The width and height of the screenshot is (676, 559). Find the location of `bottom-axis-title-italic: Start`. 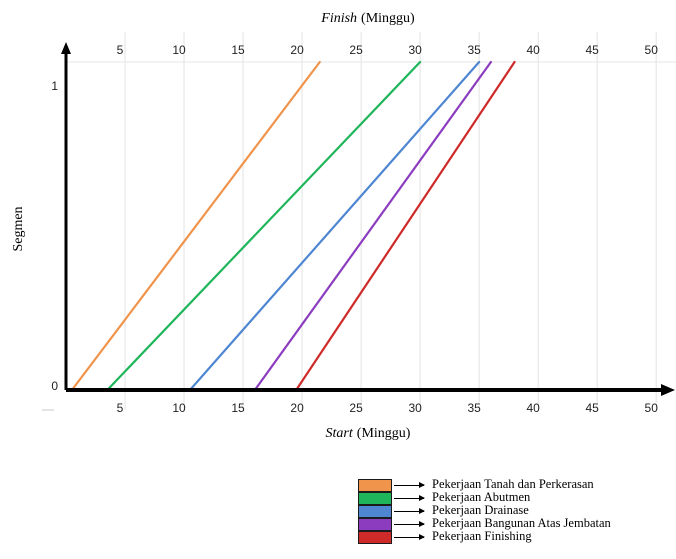

bottom-axis-title-italic: Start is located at coordinates (340, 433).